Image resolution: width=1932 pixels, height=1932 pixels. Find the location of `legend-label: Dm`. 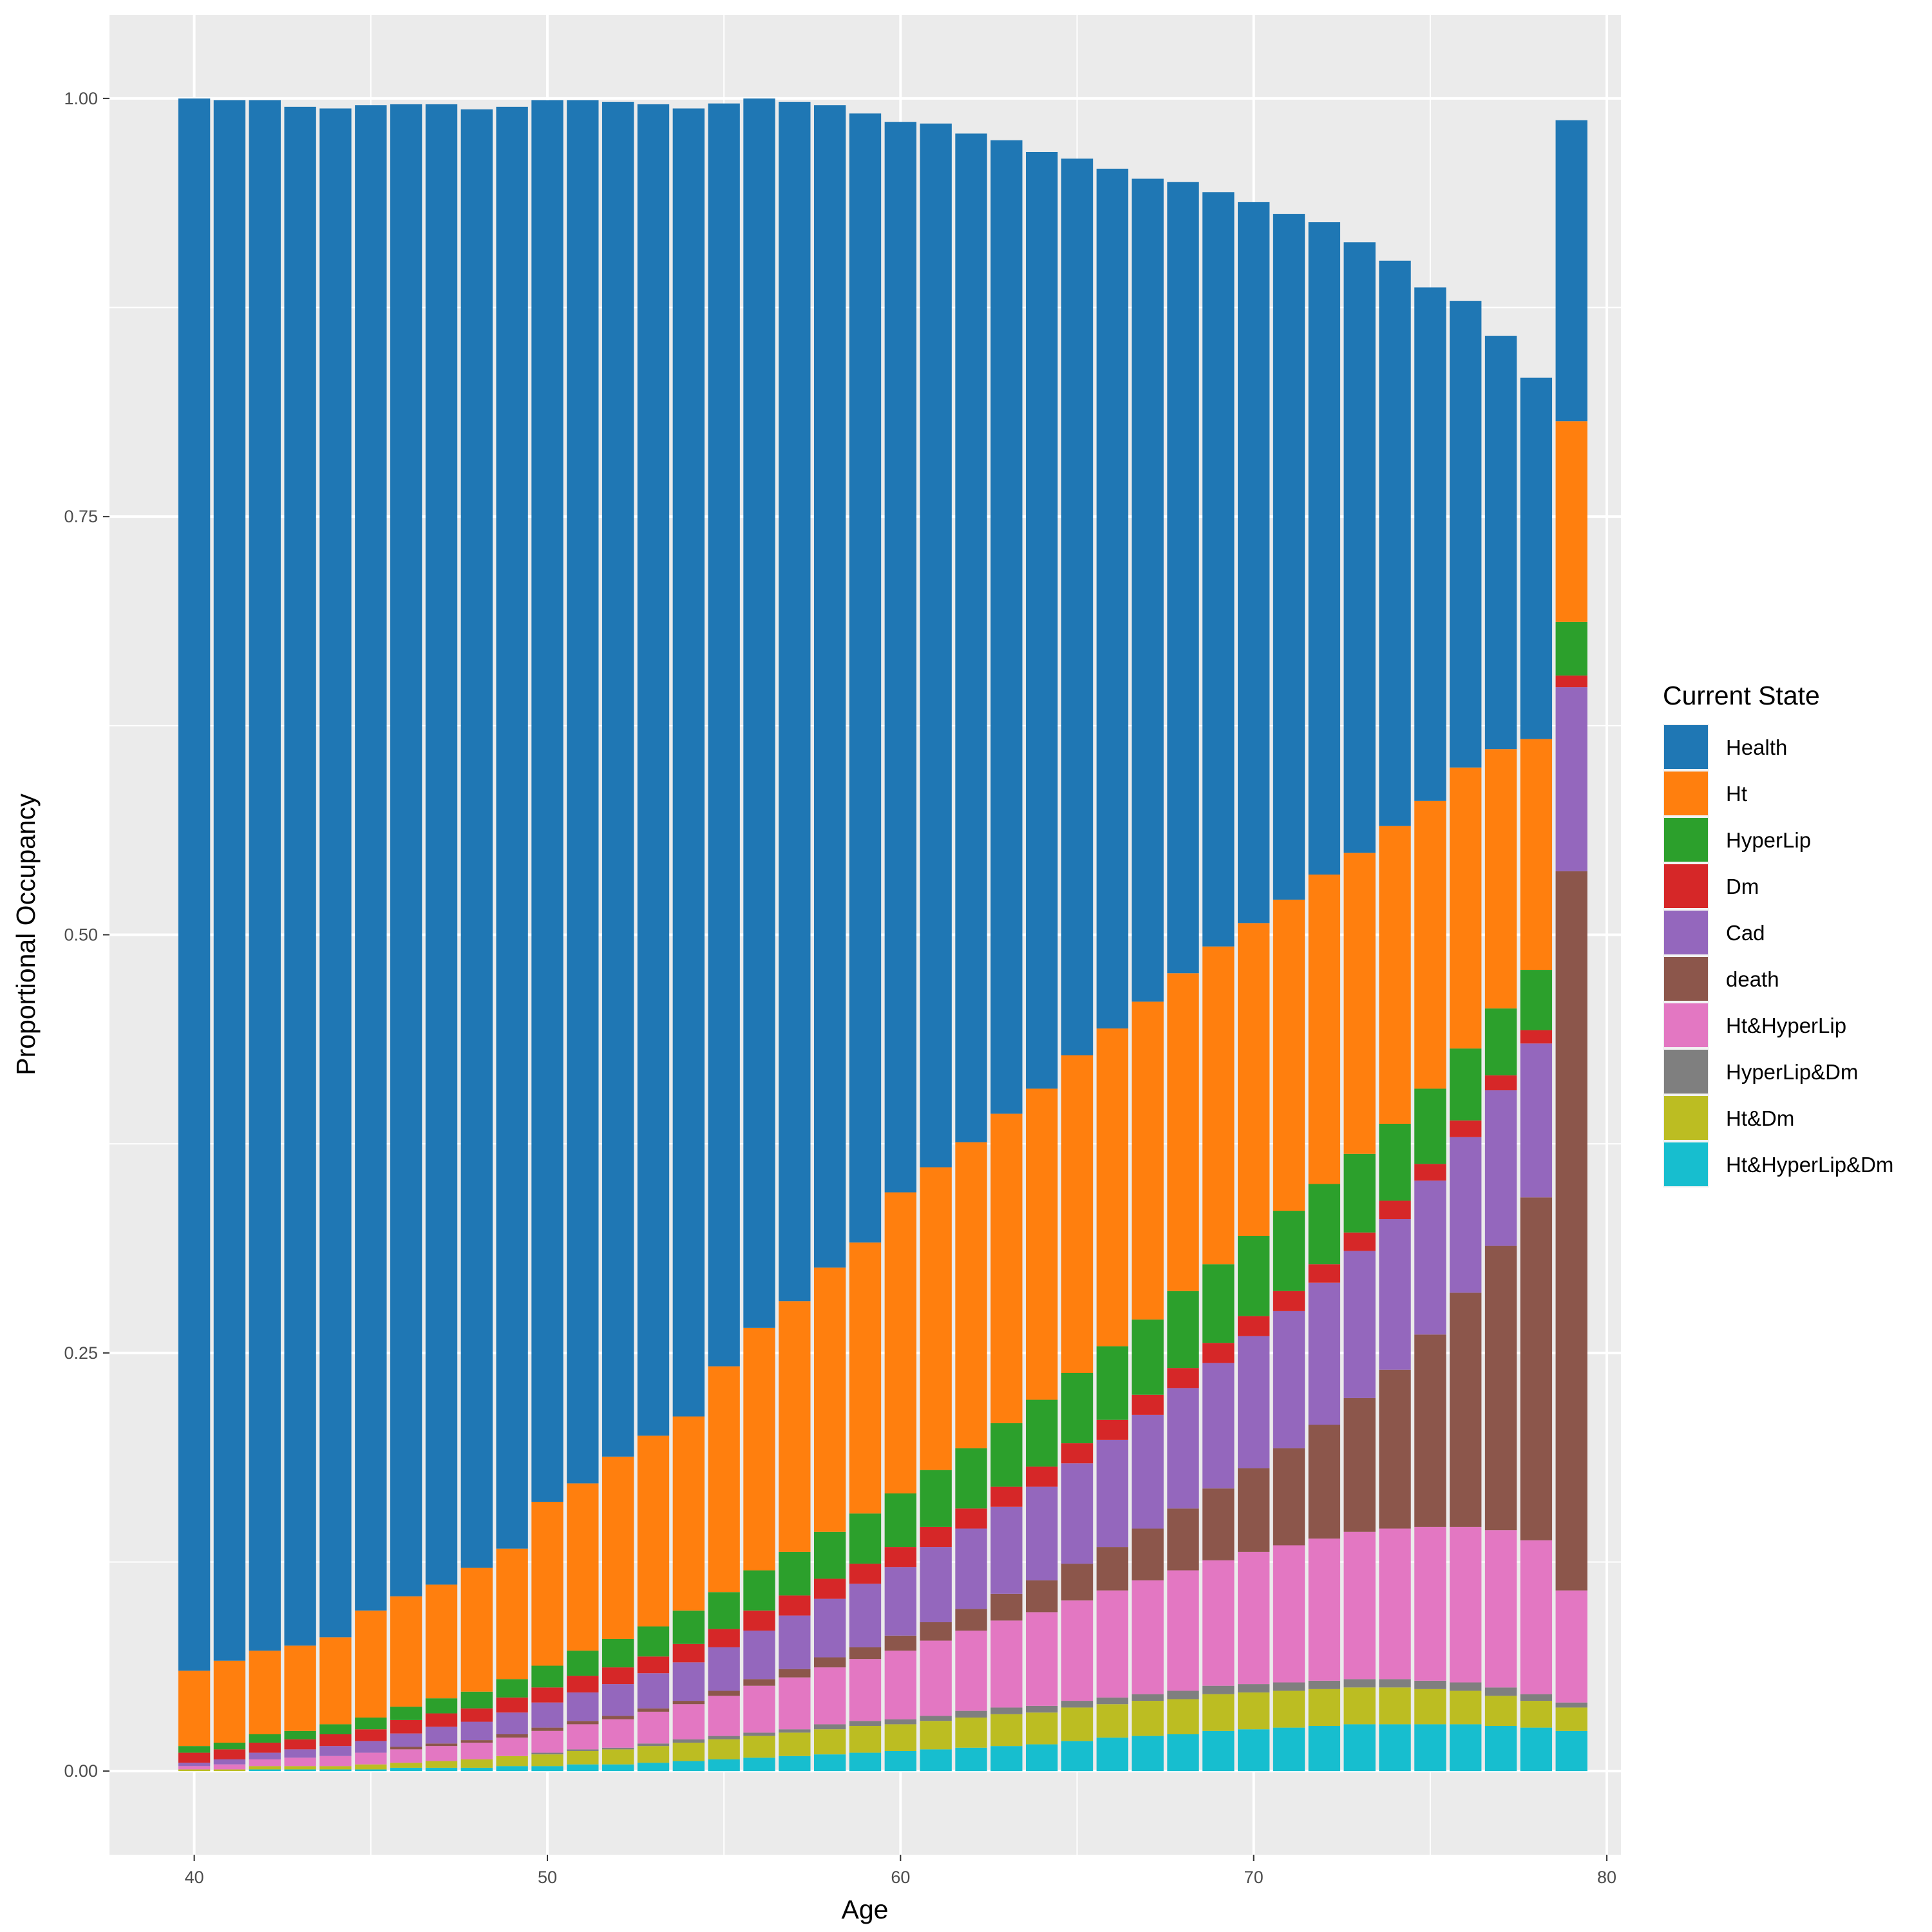

legend-label: Dm is located at coordinates (1742, 886).